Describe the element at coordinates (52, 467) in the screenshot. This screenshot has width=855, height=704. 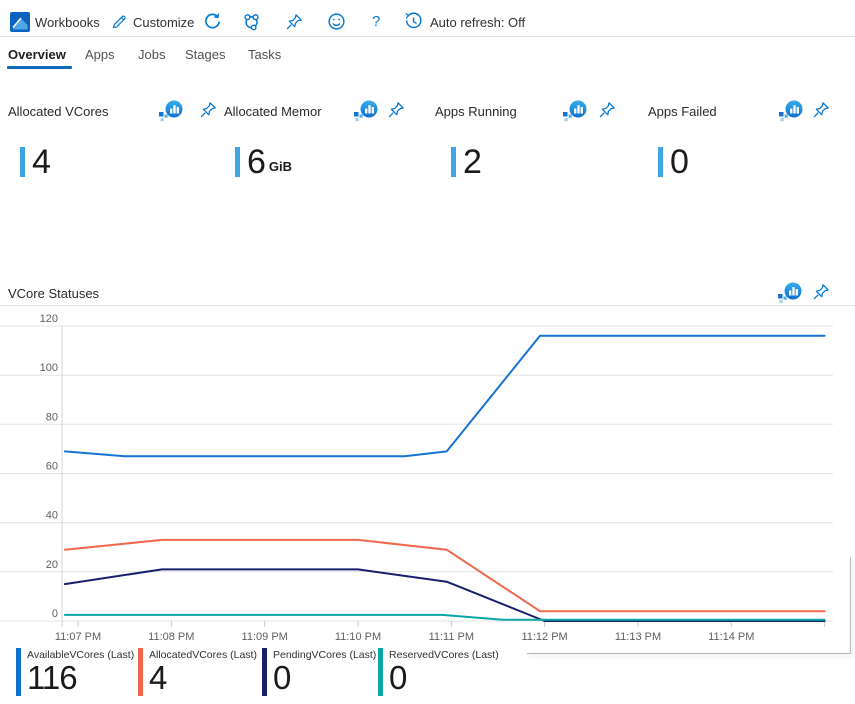
I see `svg-text: 60` at that location.